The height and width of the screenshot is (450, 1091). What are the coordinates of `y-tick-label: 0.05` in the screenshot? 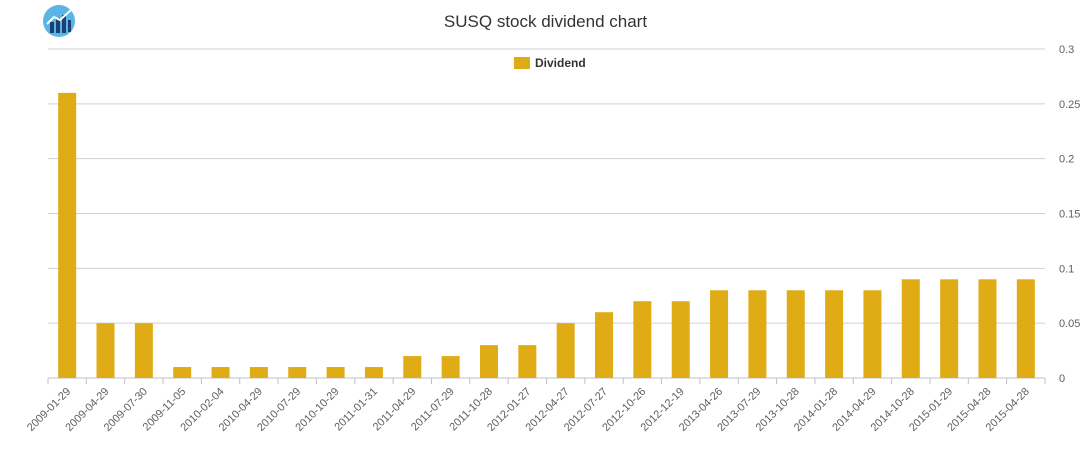 It's located at (1069, 324).